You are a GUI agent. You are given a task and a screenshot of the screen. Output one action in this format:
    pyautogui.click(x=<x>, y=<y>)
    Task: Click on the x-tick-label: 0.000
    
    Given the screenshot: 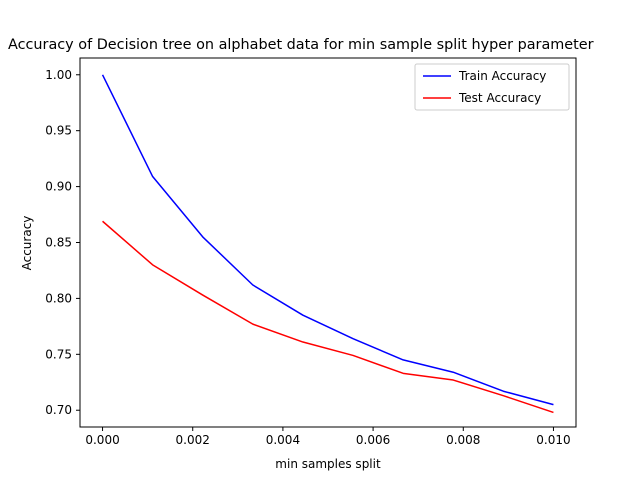 What is the action you would take?
    pyautogui.click(x=102, y=440)
    